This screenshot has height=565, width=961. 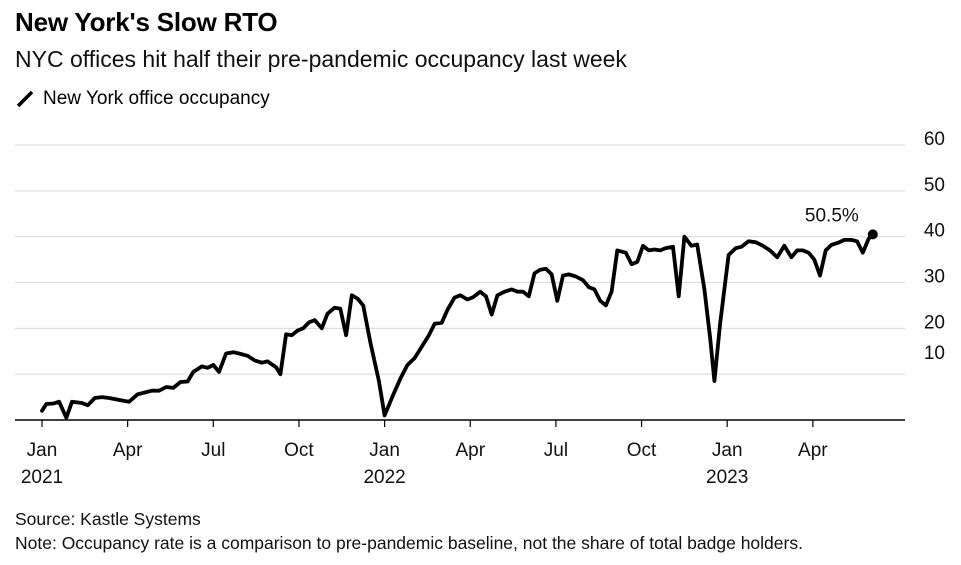 What do you see at coordinates (25, 99) in the screenshot?
I see `legend-line-icon` at bounding box center [25, 99].